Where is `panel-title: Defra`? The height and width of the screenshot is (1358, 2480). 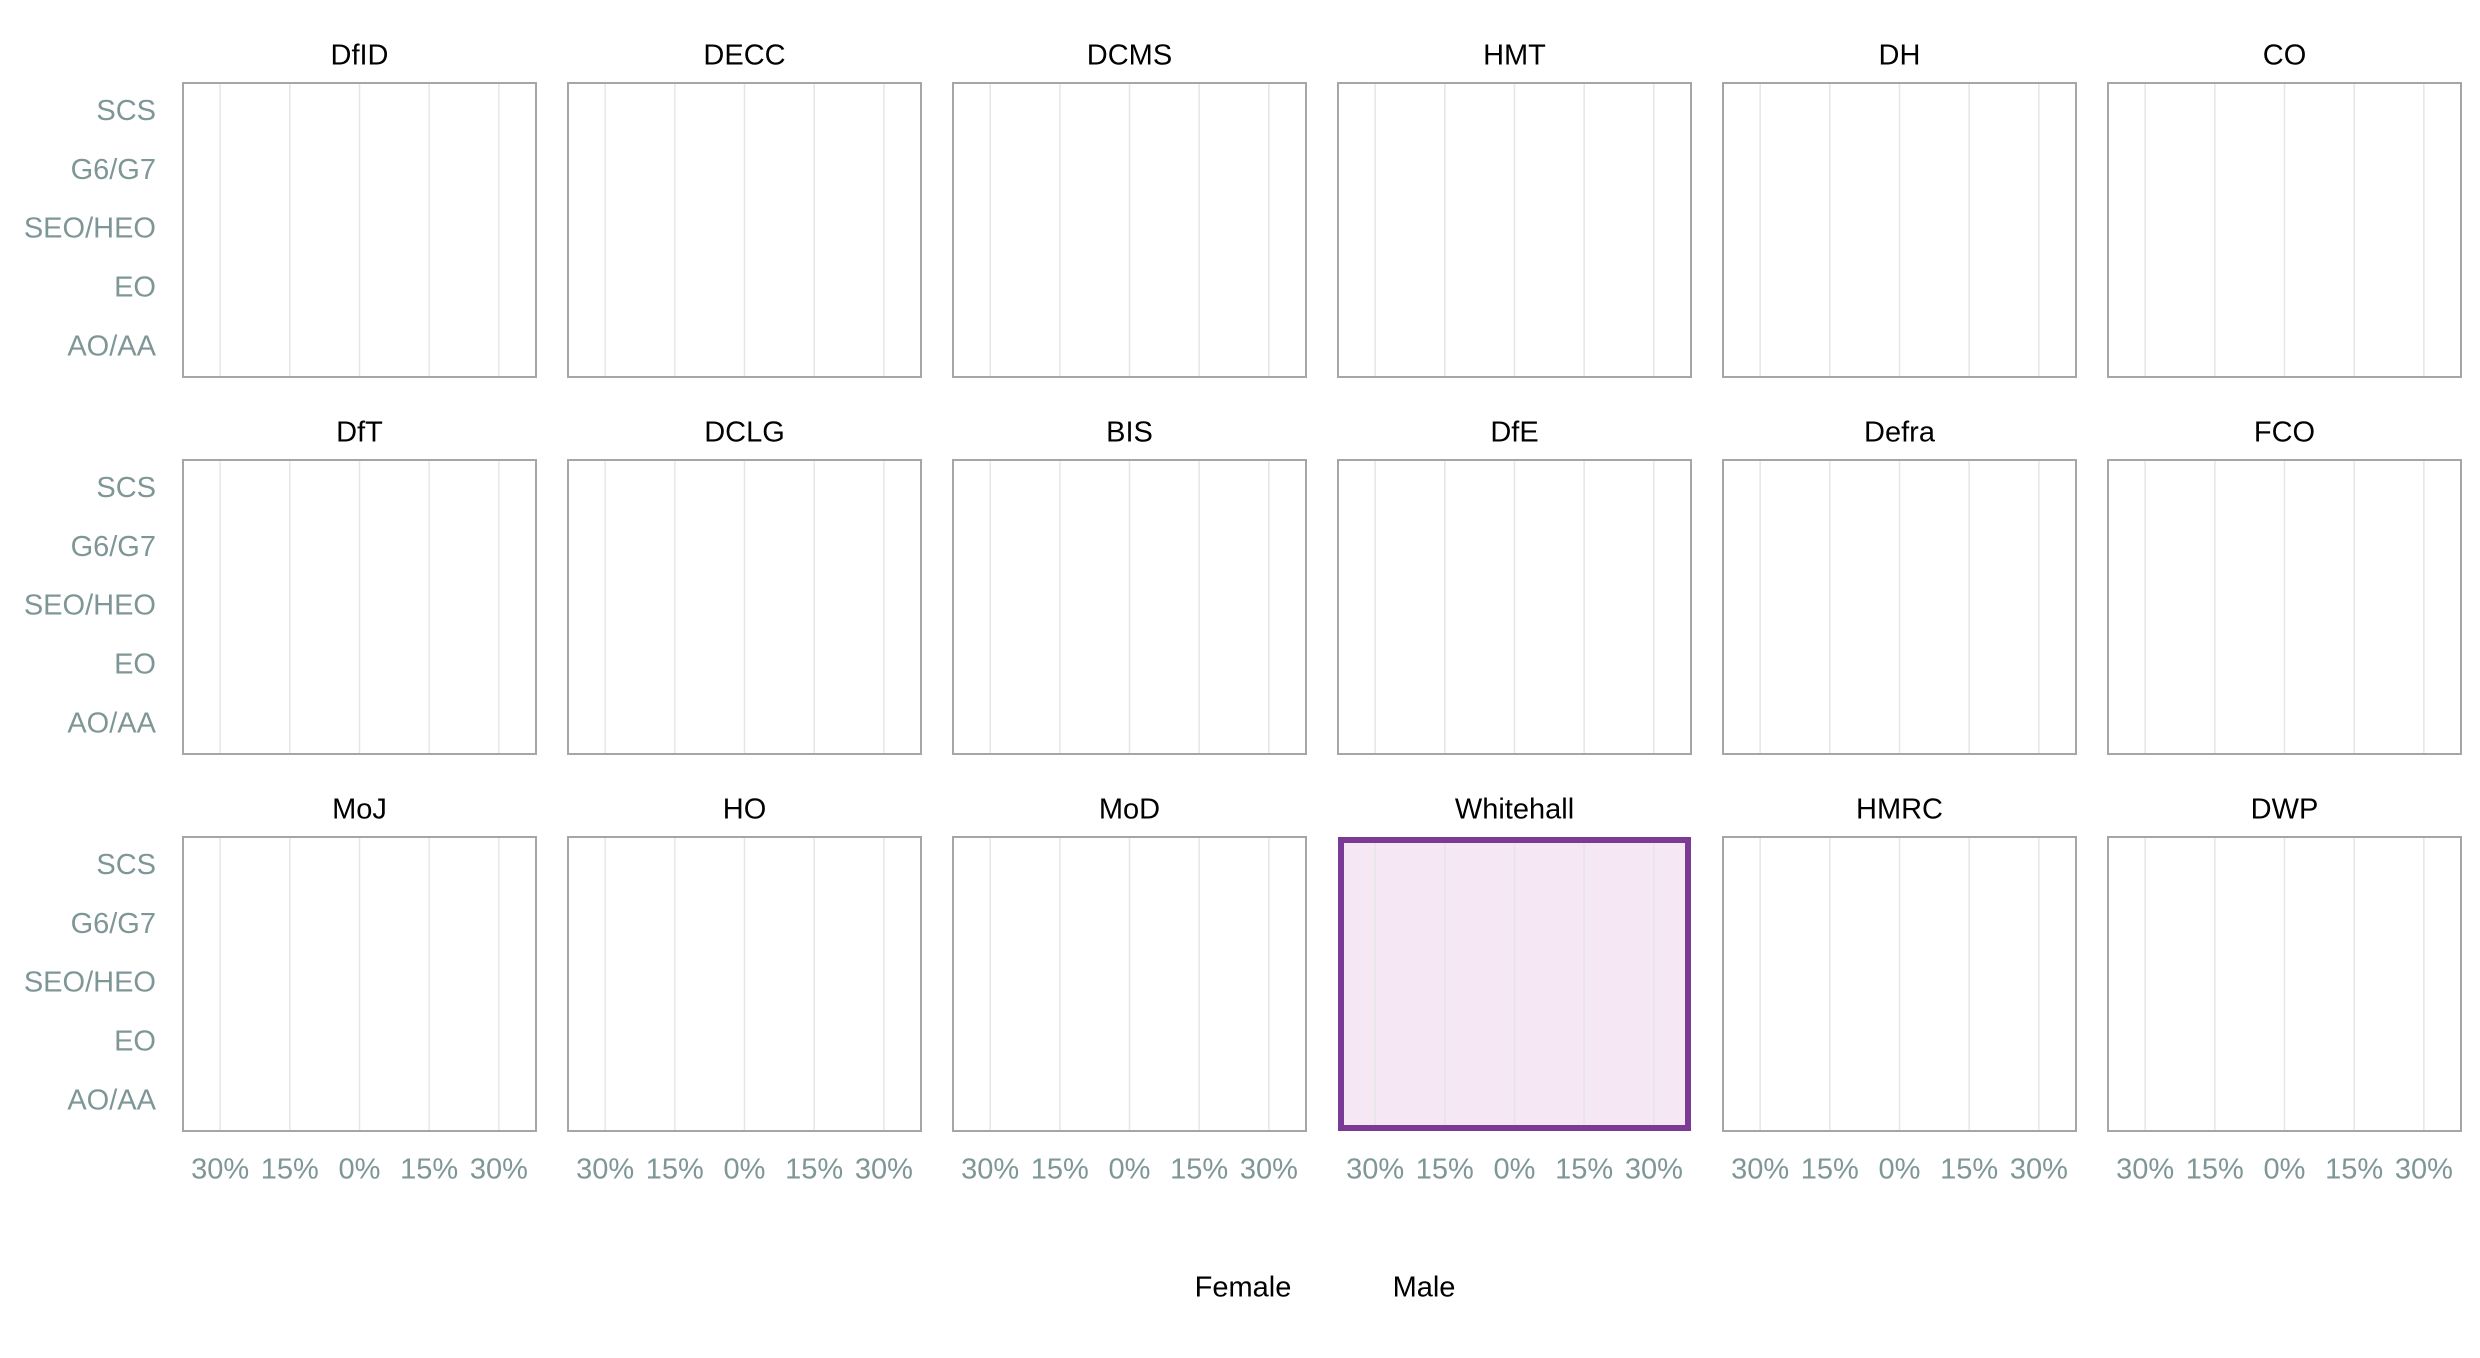
panel-title: Defra is located at coordinates (1900, 433).